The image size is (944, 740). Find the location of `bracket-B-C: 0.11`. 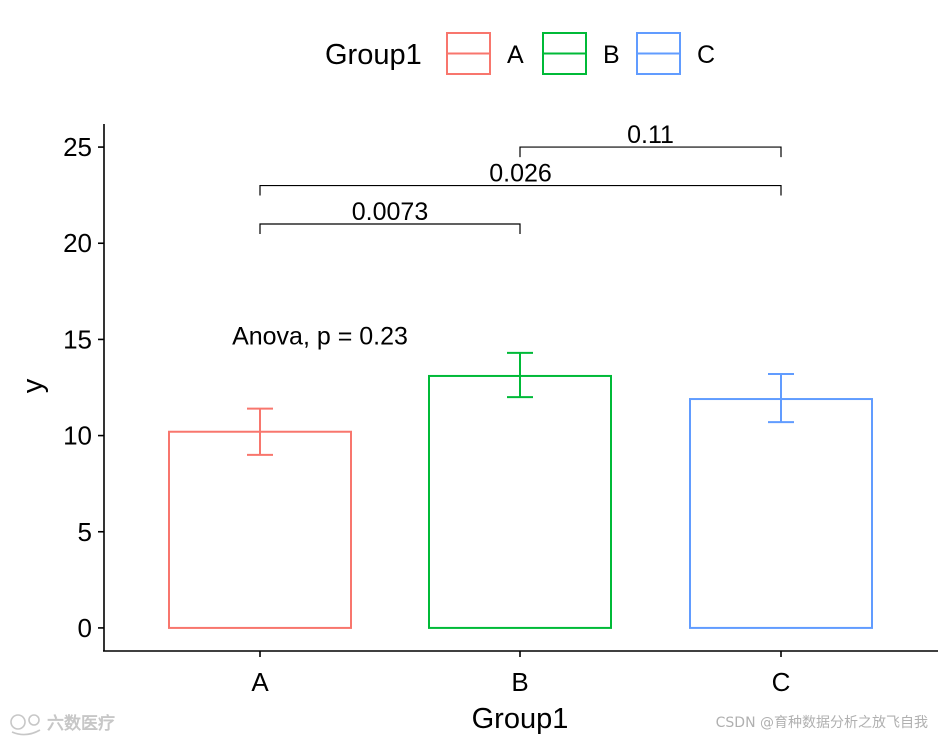

bracket-B-C: 0.11 is located at coordinates (650, 139).